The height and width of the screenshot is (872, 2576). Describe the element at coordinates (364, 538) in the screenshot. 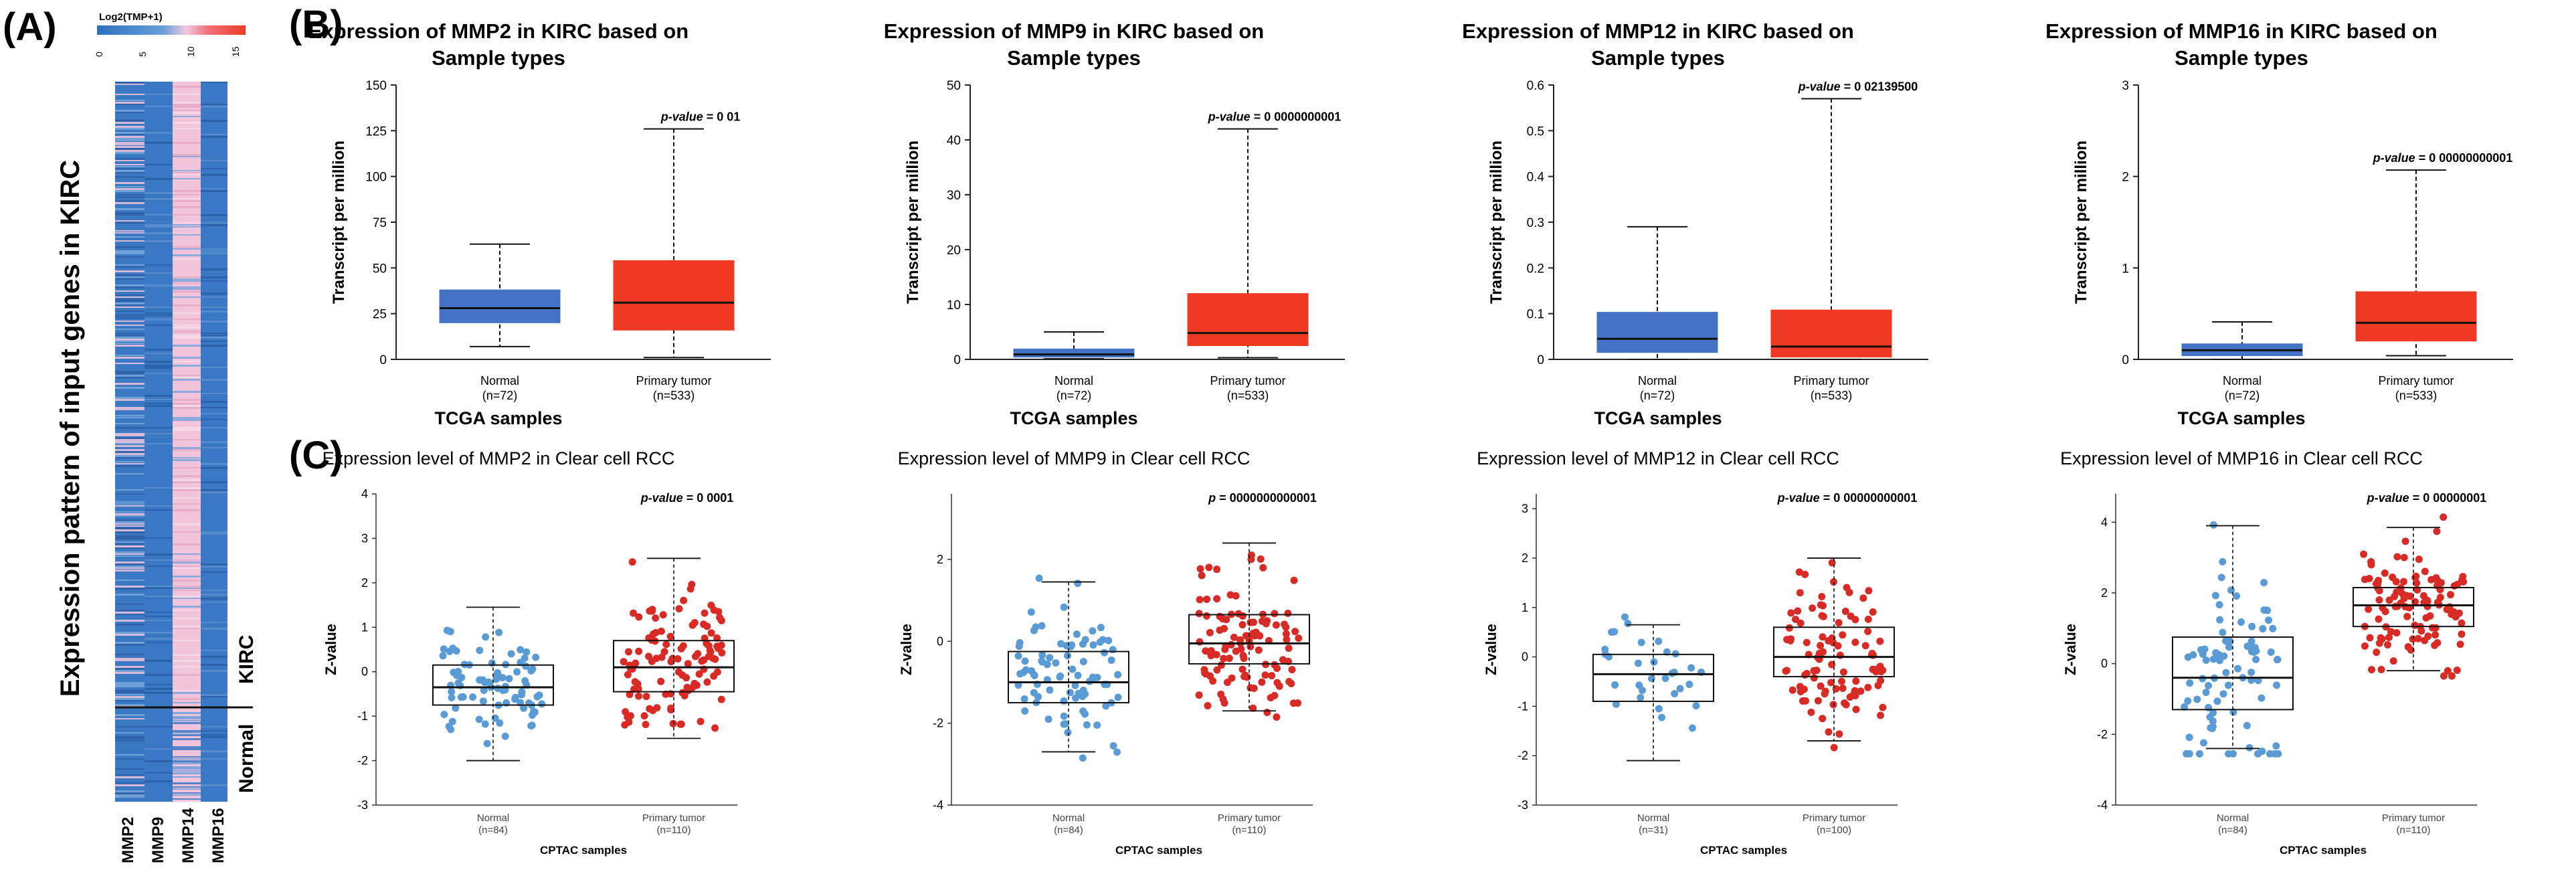

I see `y-tick-label: 3` at that location.